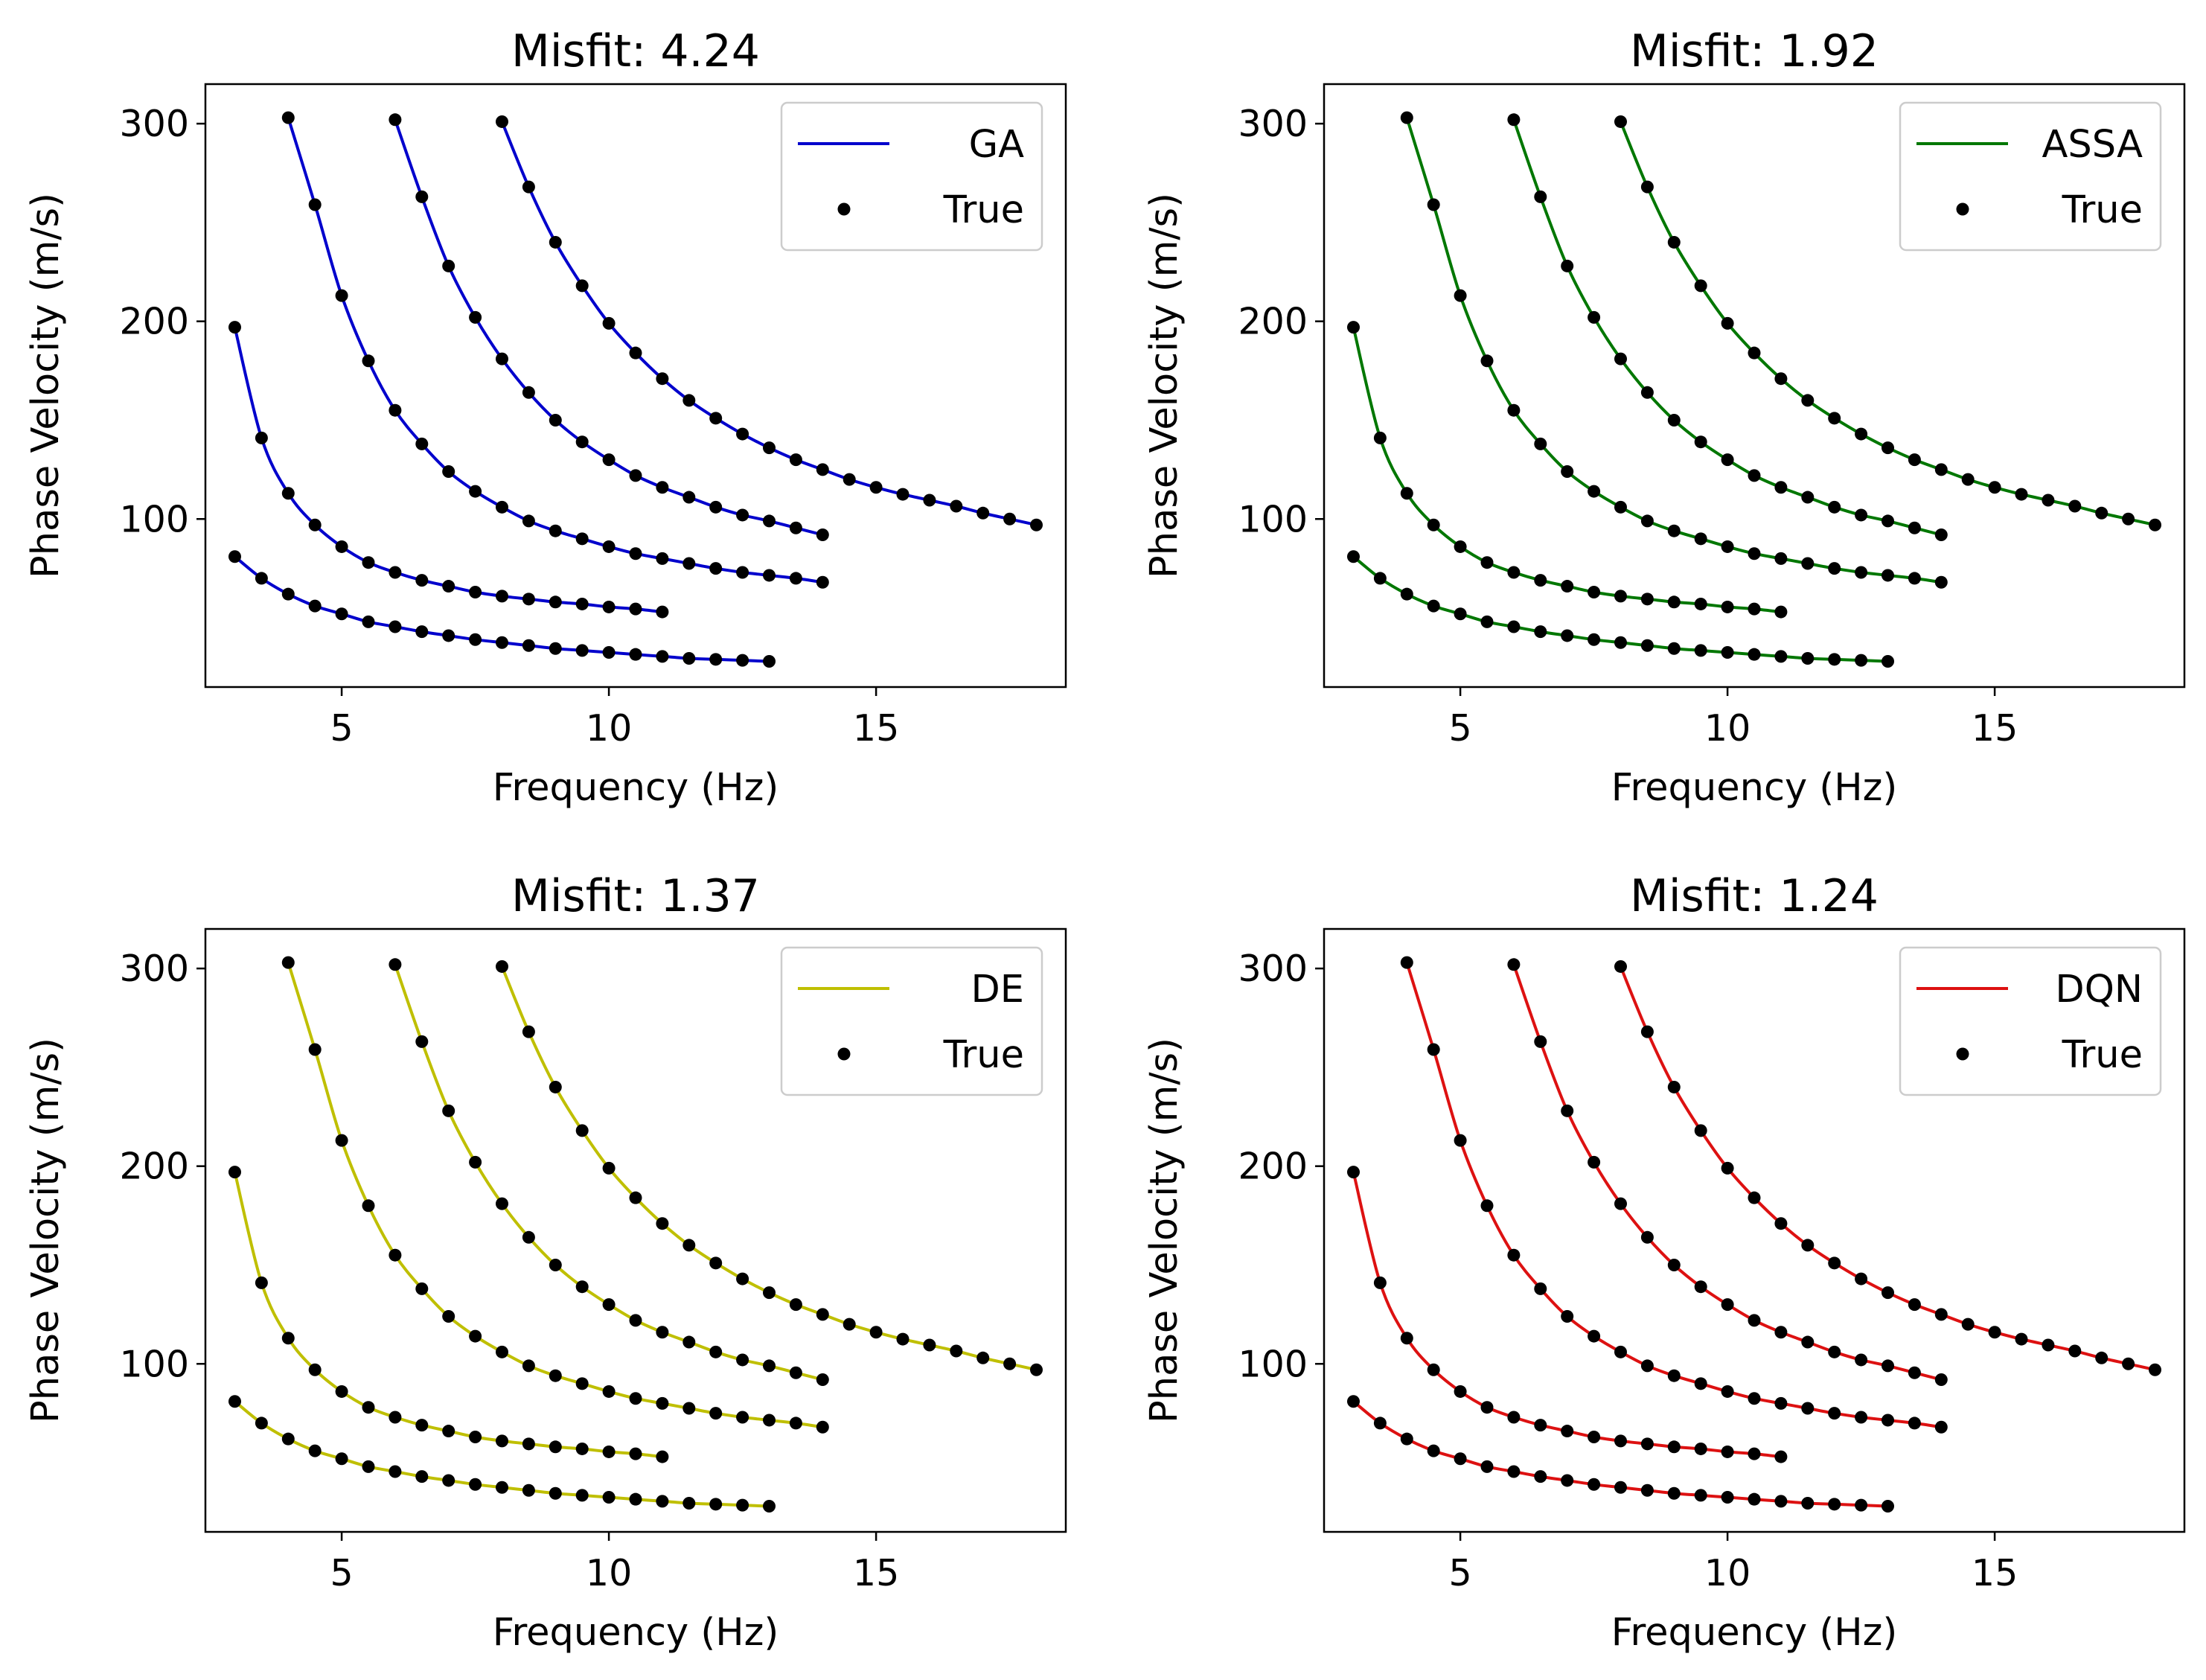 The width and height of the screenshot is (2206, 1680). Describe the element at coordinates (1727, 728) in the screenshot. I see `x-tick-label: 10` at that location.